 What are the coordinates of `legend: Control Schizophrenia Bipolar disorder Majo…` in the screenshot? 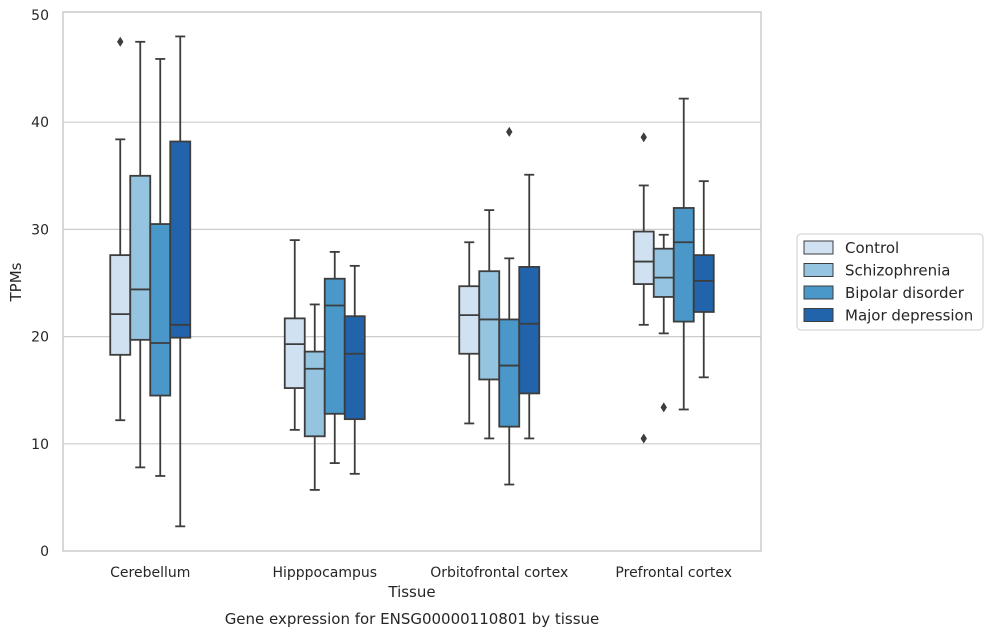 It's located at (890, 282).